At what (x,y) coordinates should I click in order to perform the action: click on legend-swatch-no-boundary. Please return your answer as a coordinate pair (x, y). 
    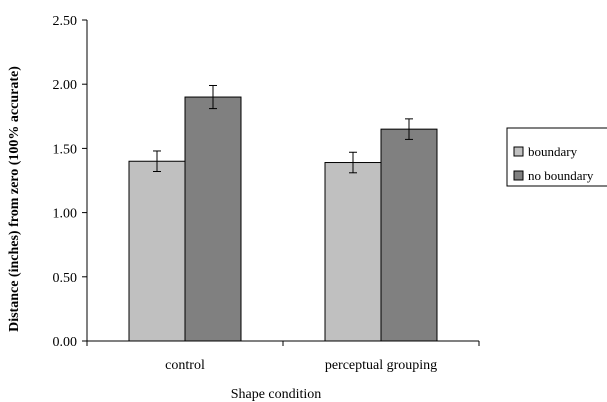
    Looking at the image, I should click on (518, 175).